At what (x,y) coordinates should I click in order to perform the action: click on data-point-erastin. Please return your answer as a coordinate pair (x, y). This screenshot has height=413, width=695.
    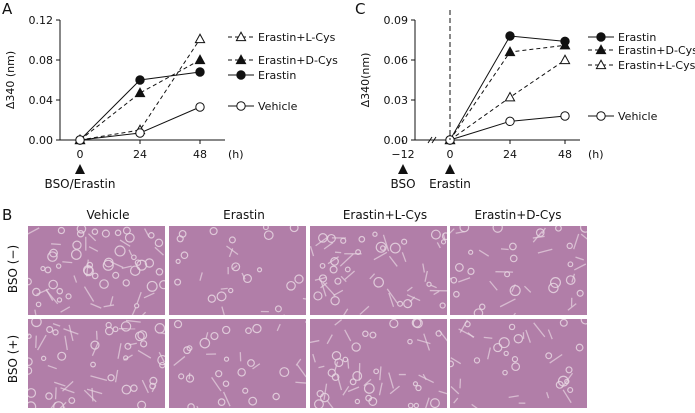
    Looking at the image, I should click on (510, 36).